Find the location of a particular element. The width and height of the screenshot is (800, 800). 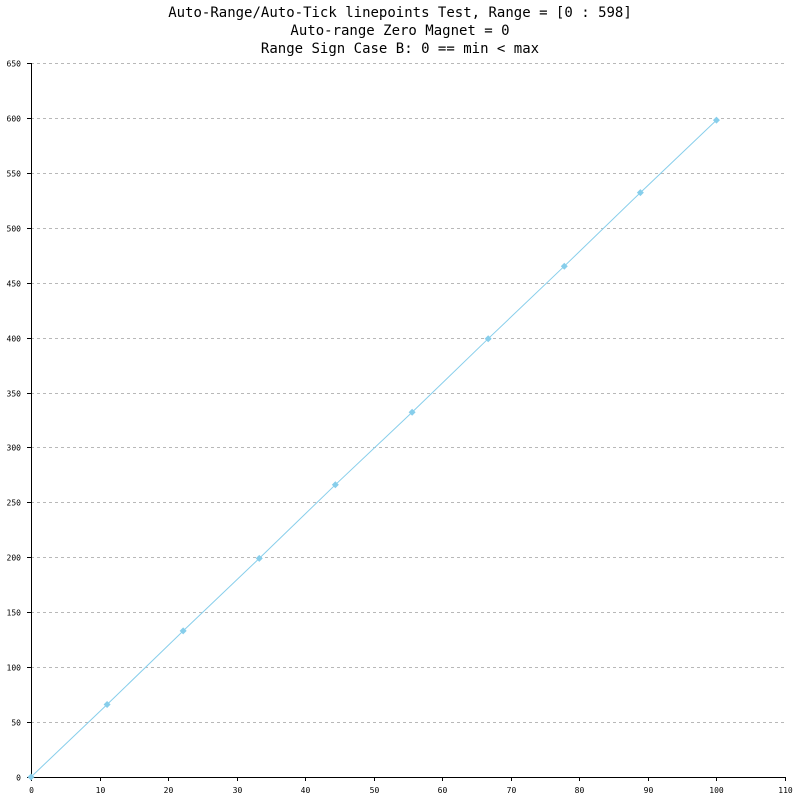

y-tick-label: 200 is located at coordinates (14, 558).